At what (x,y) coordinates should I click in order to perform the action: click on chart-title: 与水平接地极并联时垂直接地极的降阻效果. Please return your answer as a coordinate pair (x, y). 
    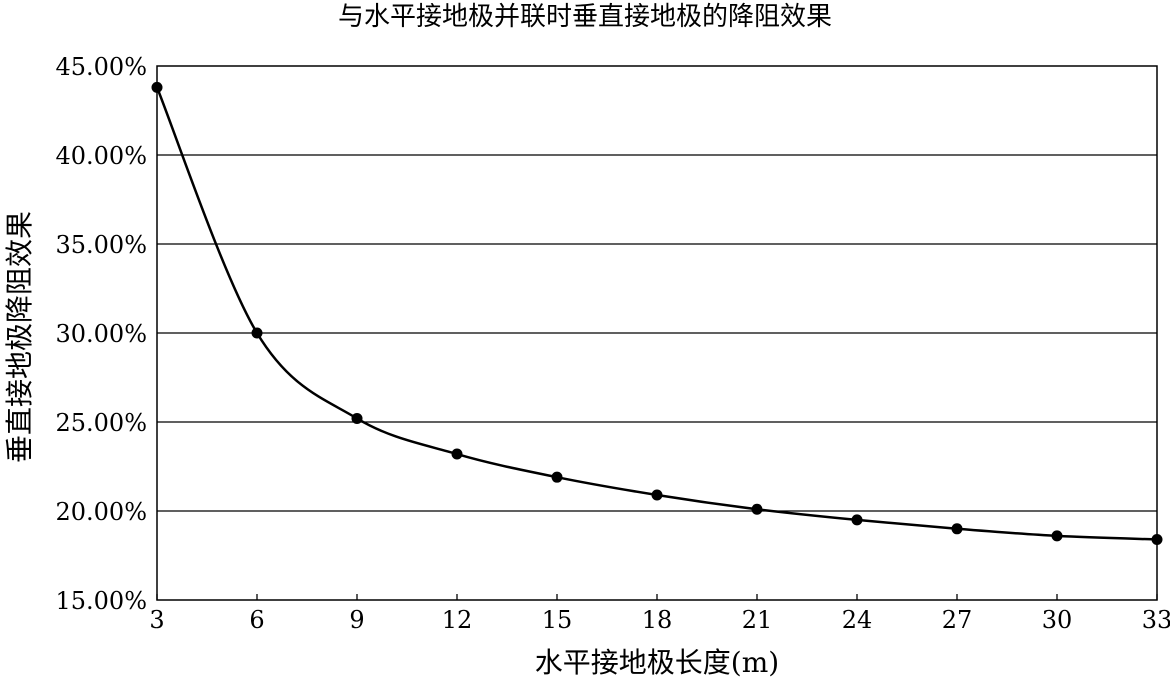
    Looking at the image, I should click on (584, 17).